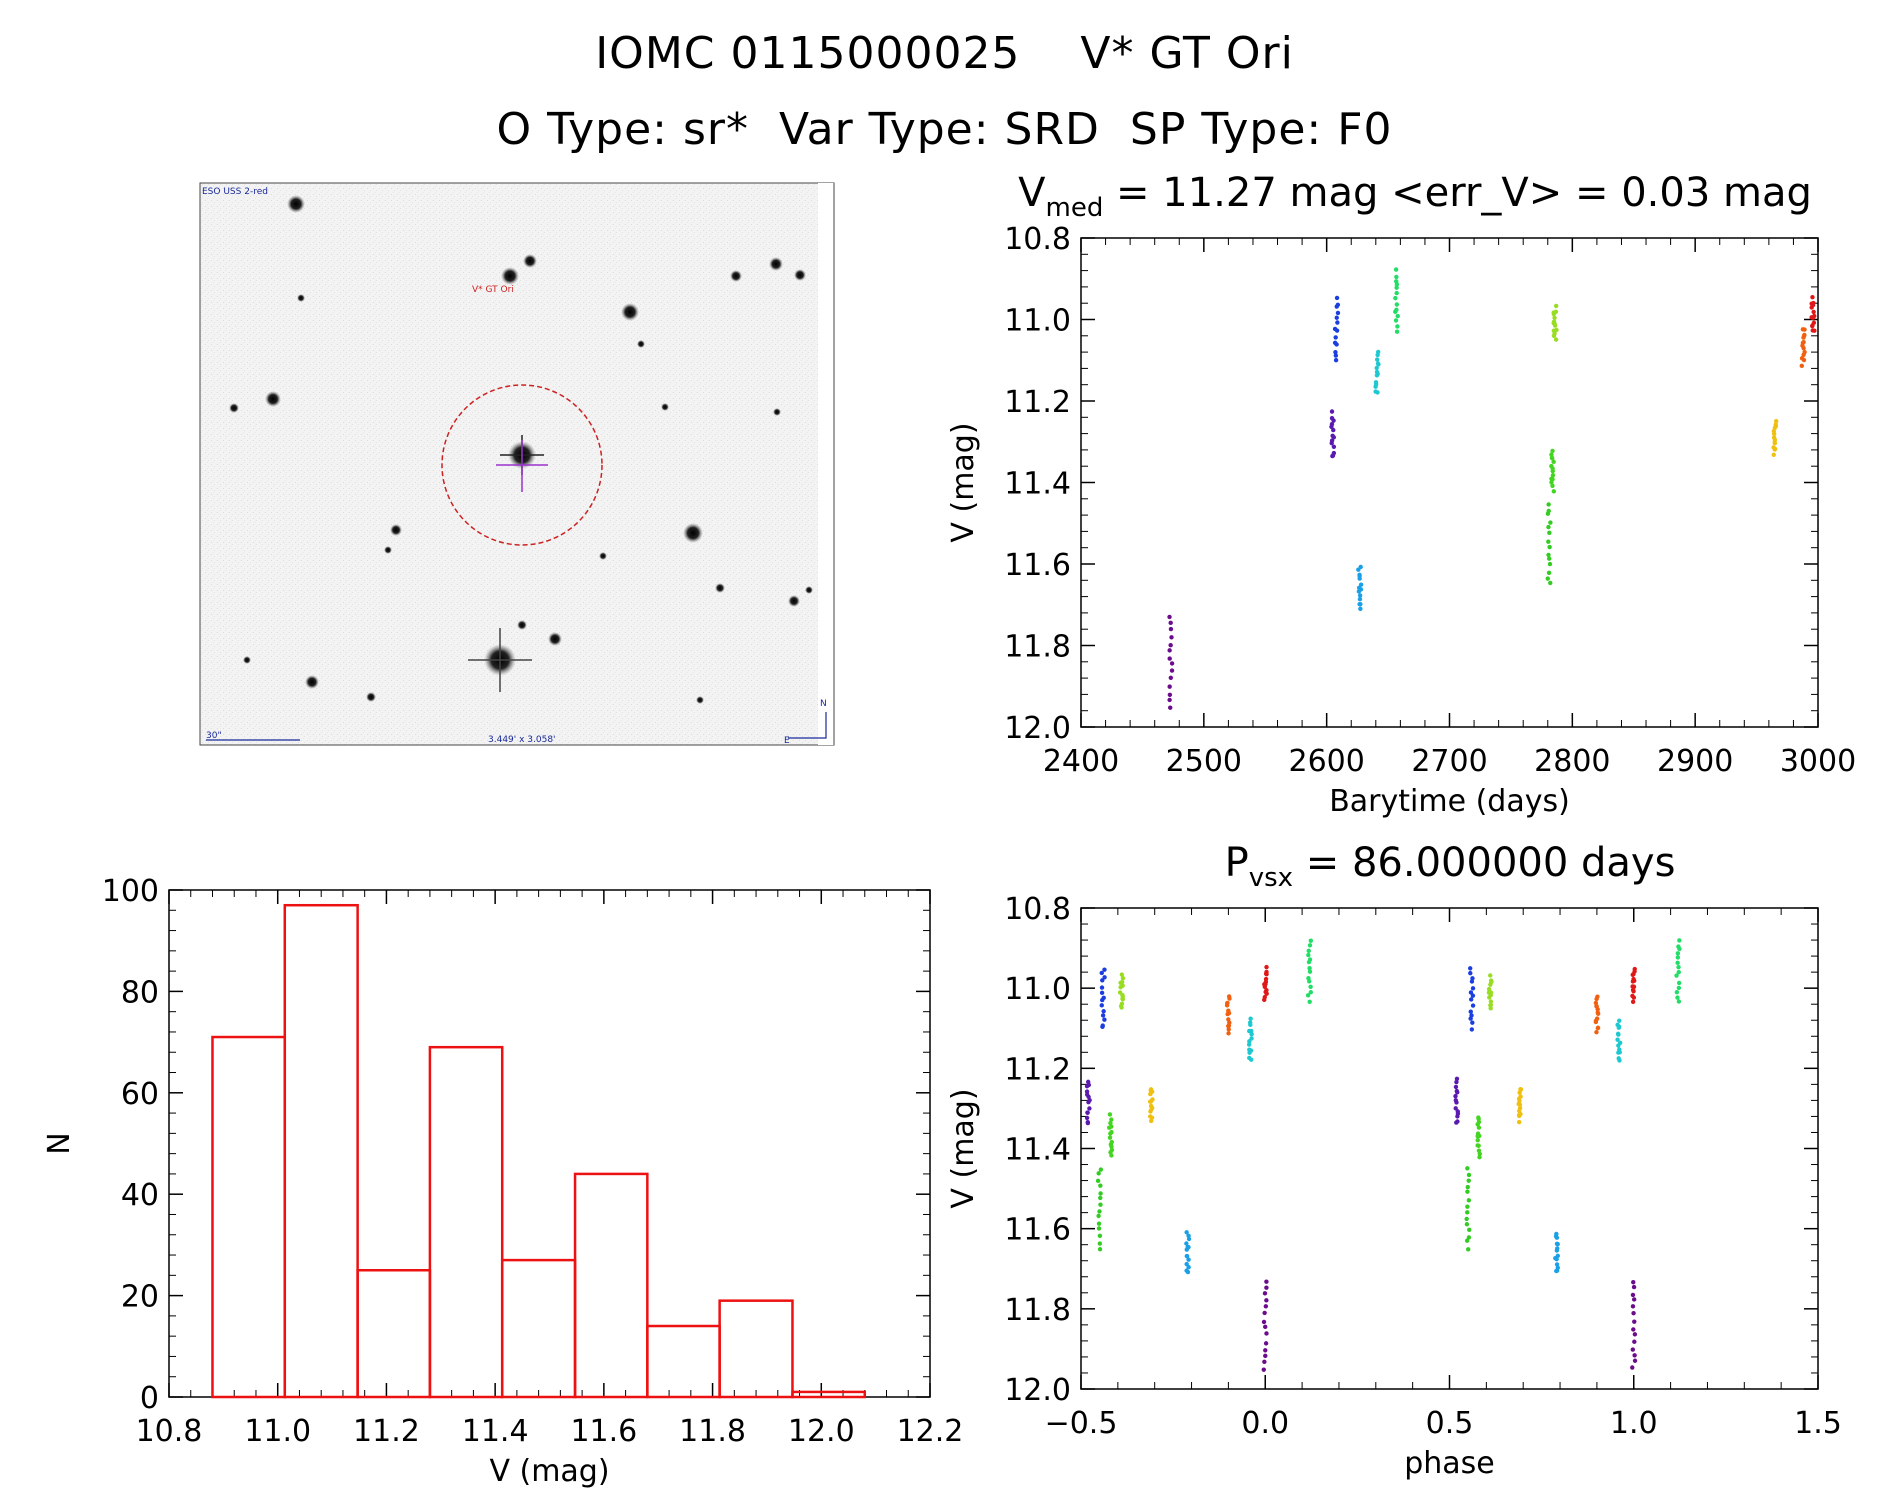 The width and height of the screenshot is (1889, 1494). What do you see at coordinates (826, 464) in the screenshot?
I see `finder-right-margin` at bounding box center [826, 464].